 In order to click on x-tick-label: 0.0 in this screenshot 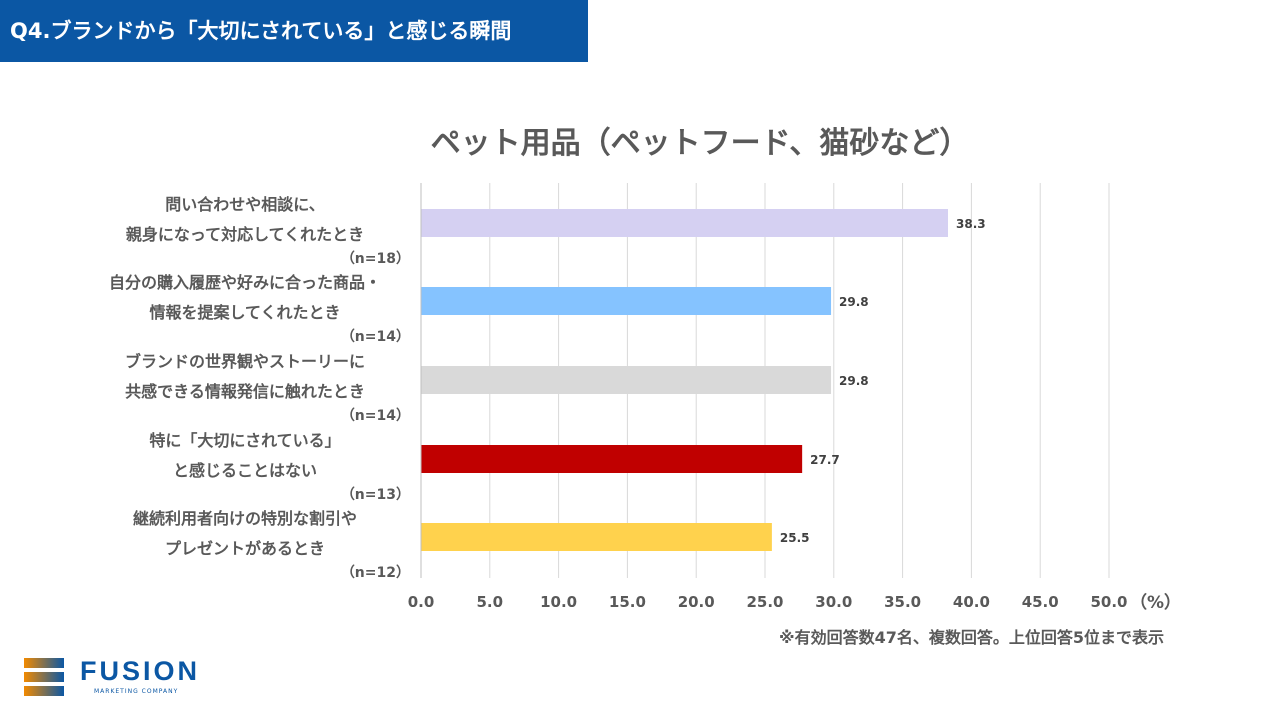, I will do `click(421, 602)`.